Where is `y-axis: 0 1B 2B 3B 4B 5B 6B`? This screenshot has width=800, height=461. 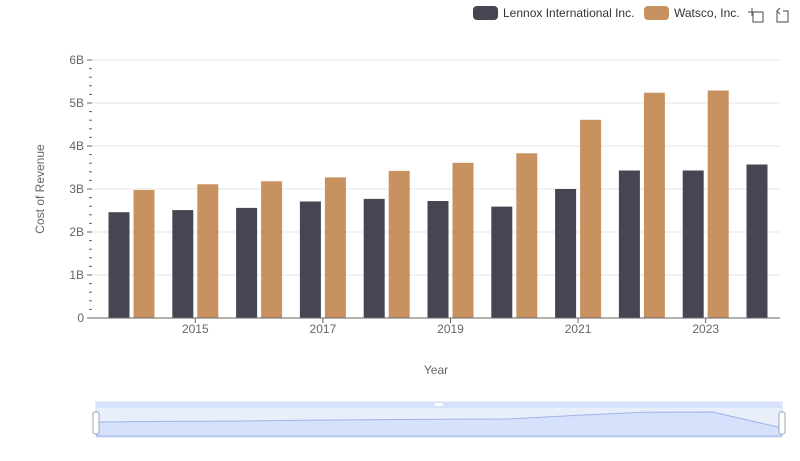
y-axis: 0 1B 2B 3B 4B 5B 6B is located at coordinates (80, 189).